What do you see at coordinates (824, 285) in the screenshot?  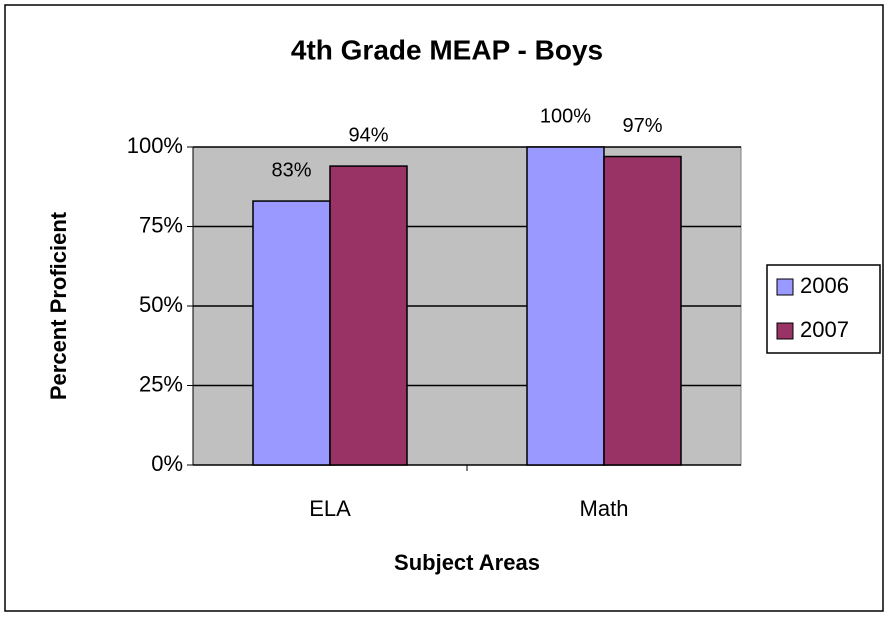 I see `legend-label: 2006` at bounding box center [824, 285].